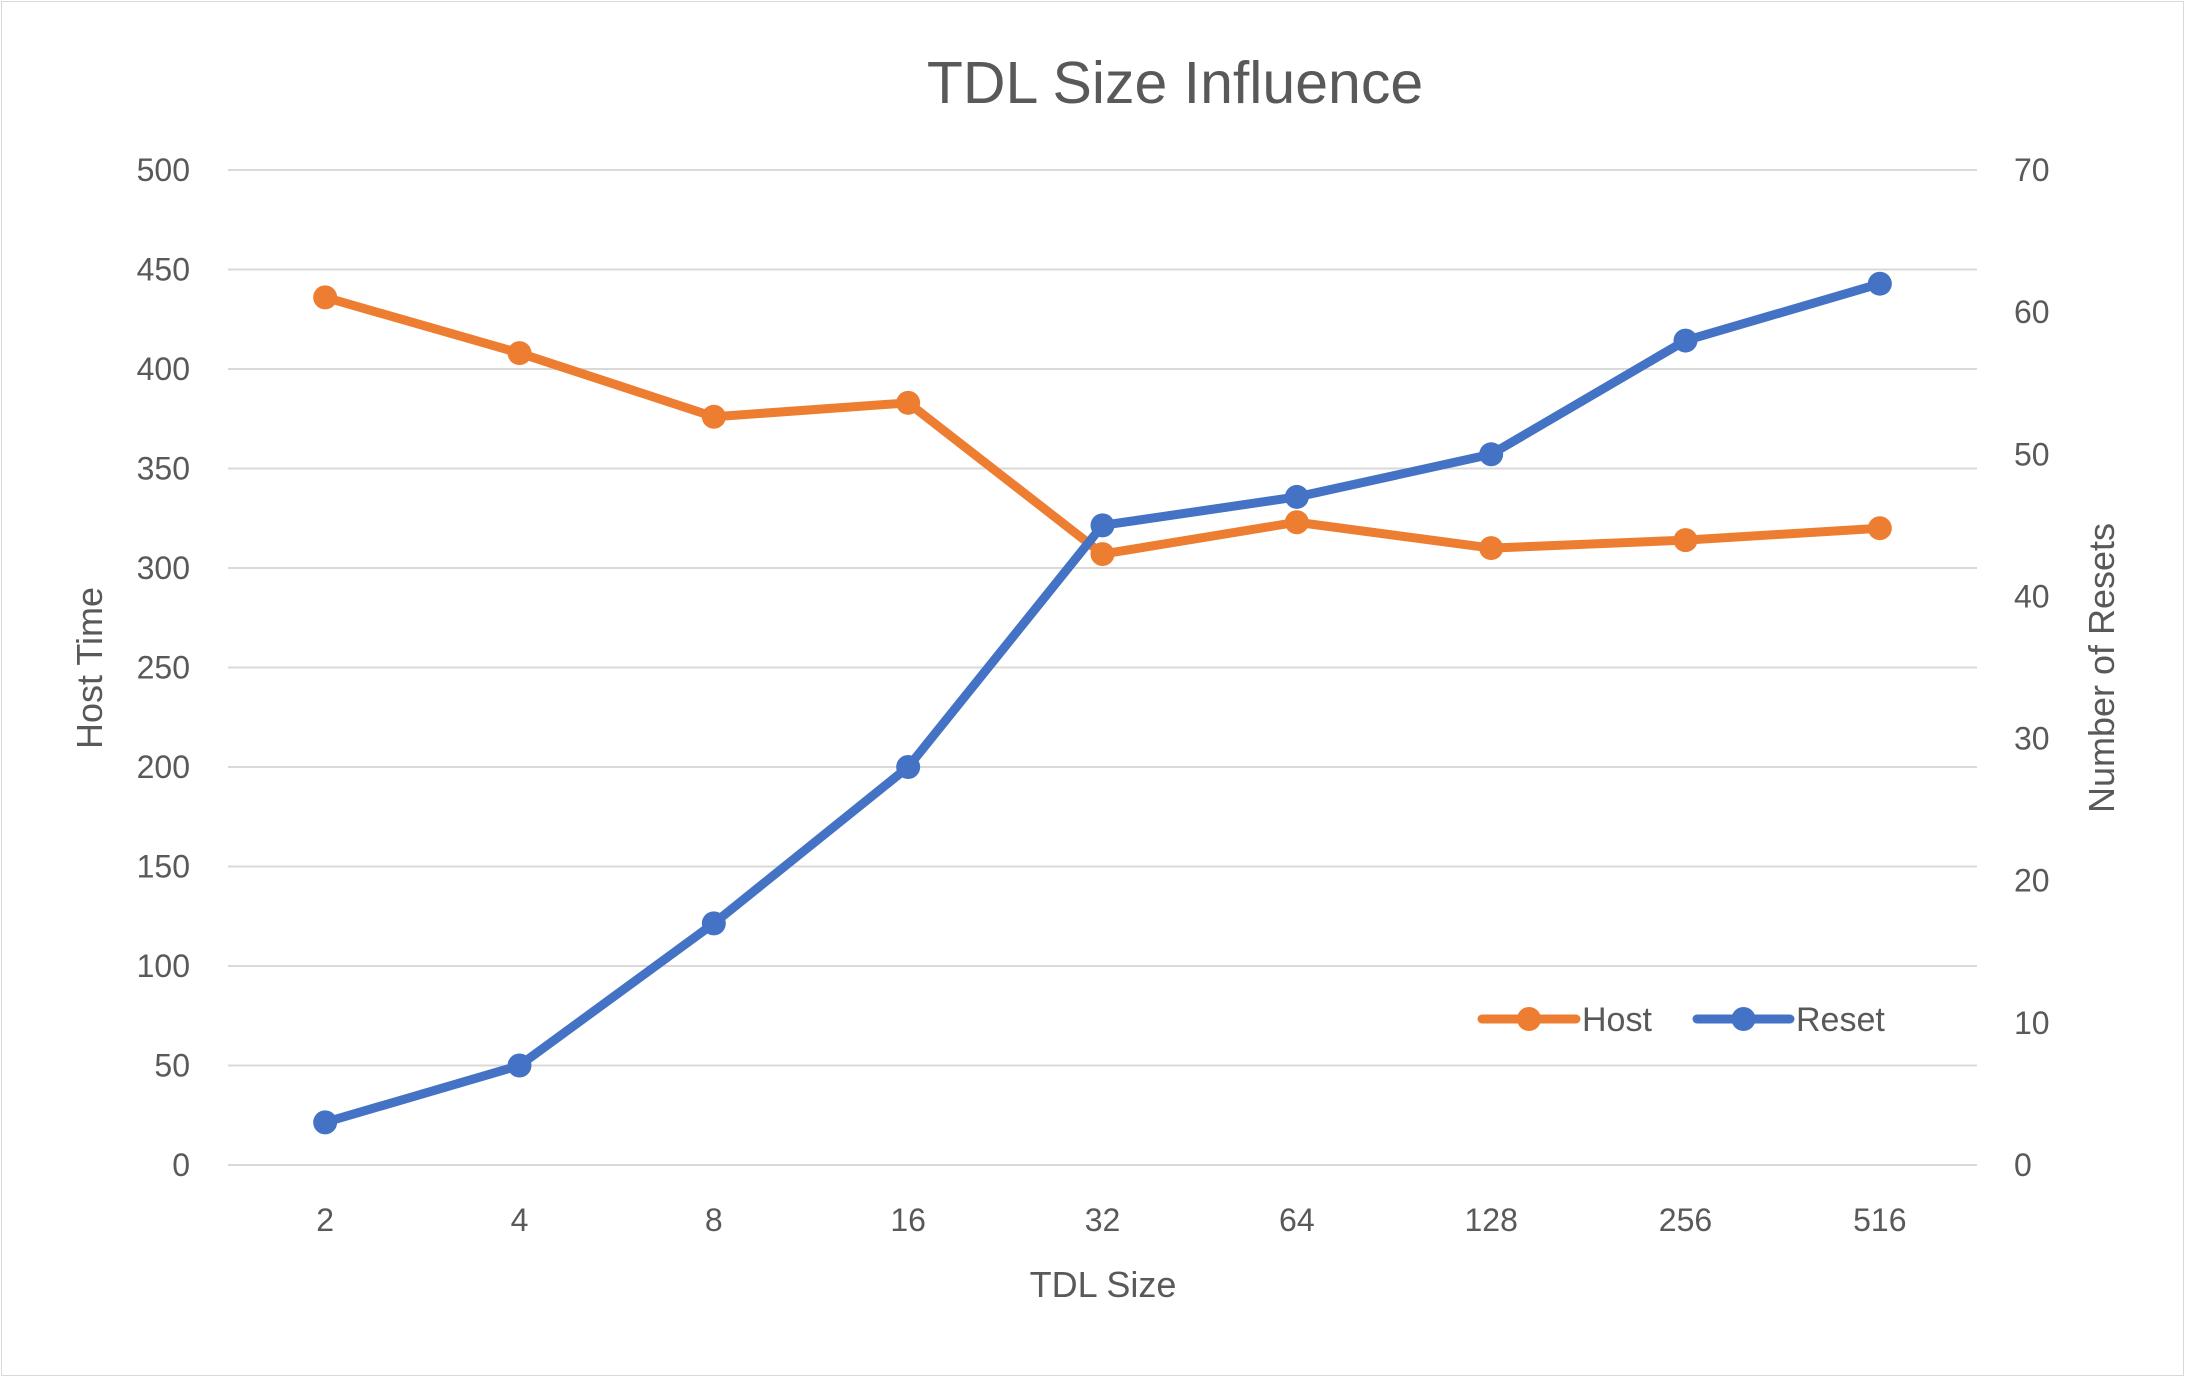 The width and height of the screenshot is (2185, 1377). Describe the element at coordinates (163, 867) in the screenshot. I see `y-tick-label: 150` at that location.